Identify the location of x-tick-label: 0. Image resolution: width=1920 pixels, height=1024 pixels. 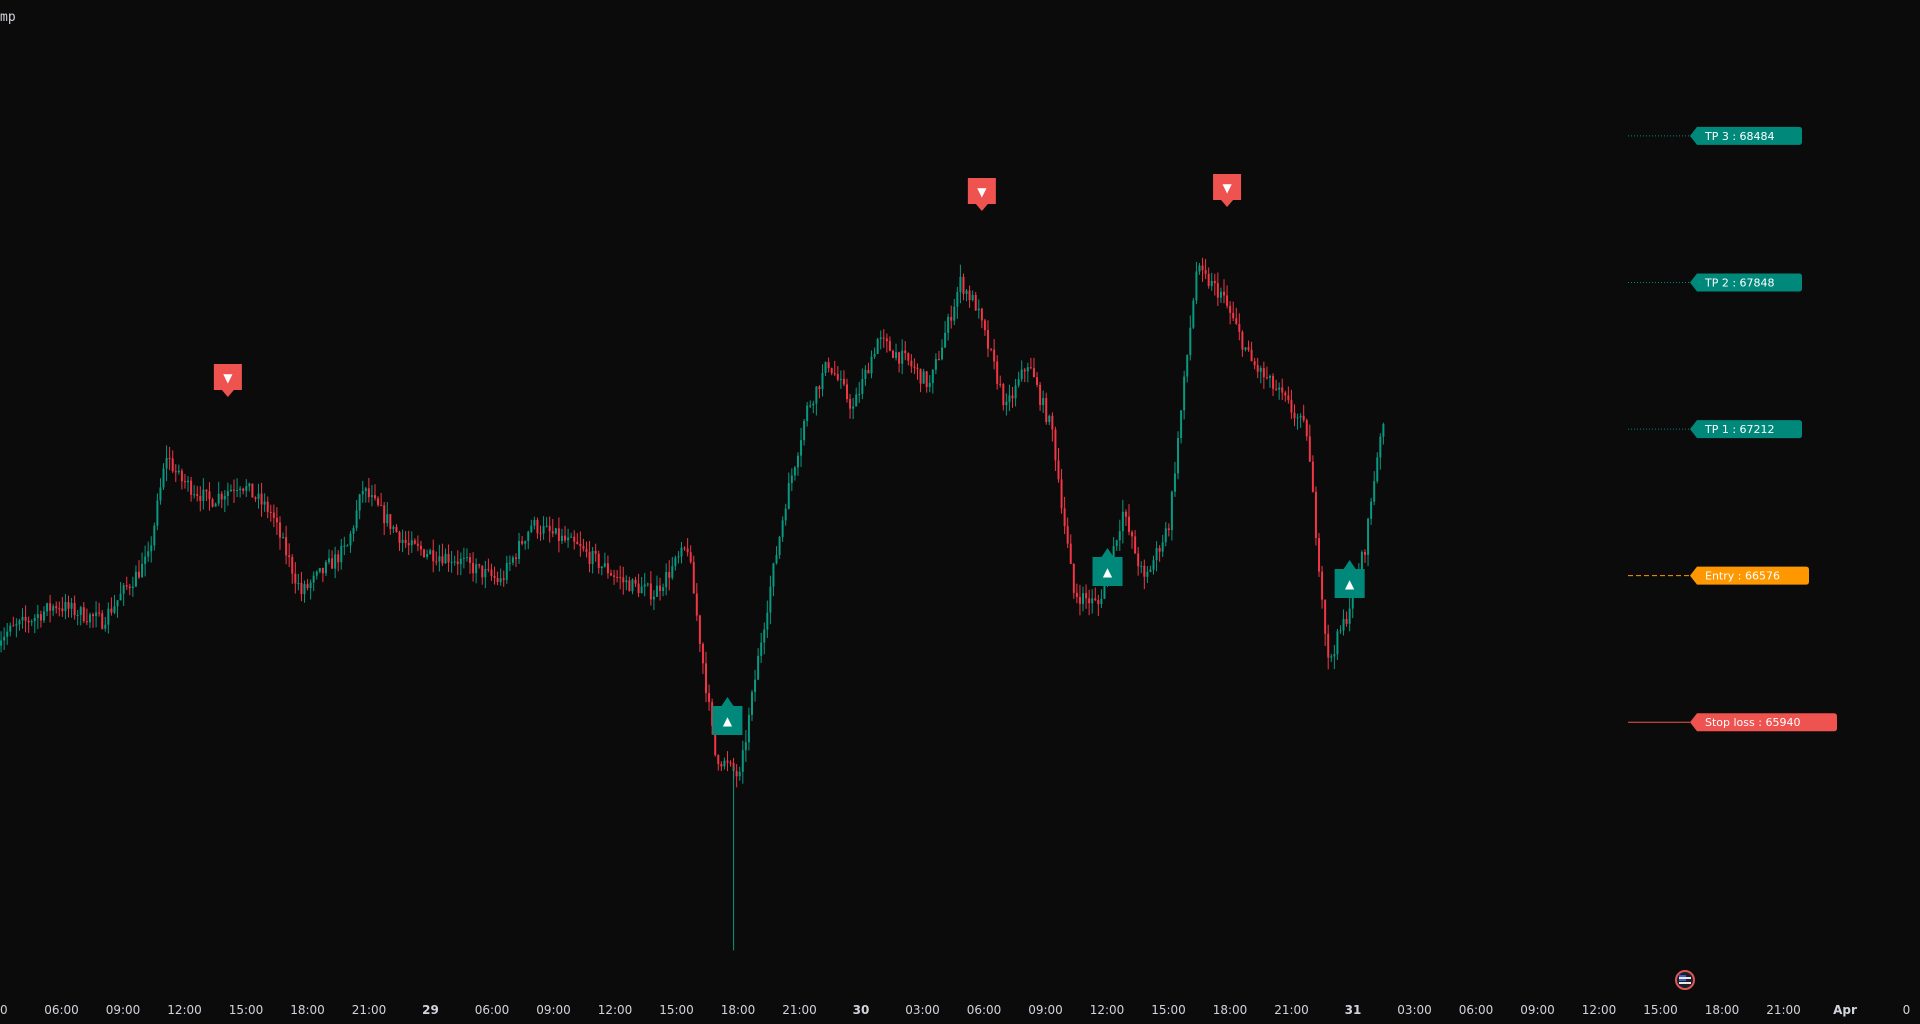
(4, 1010).